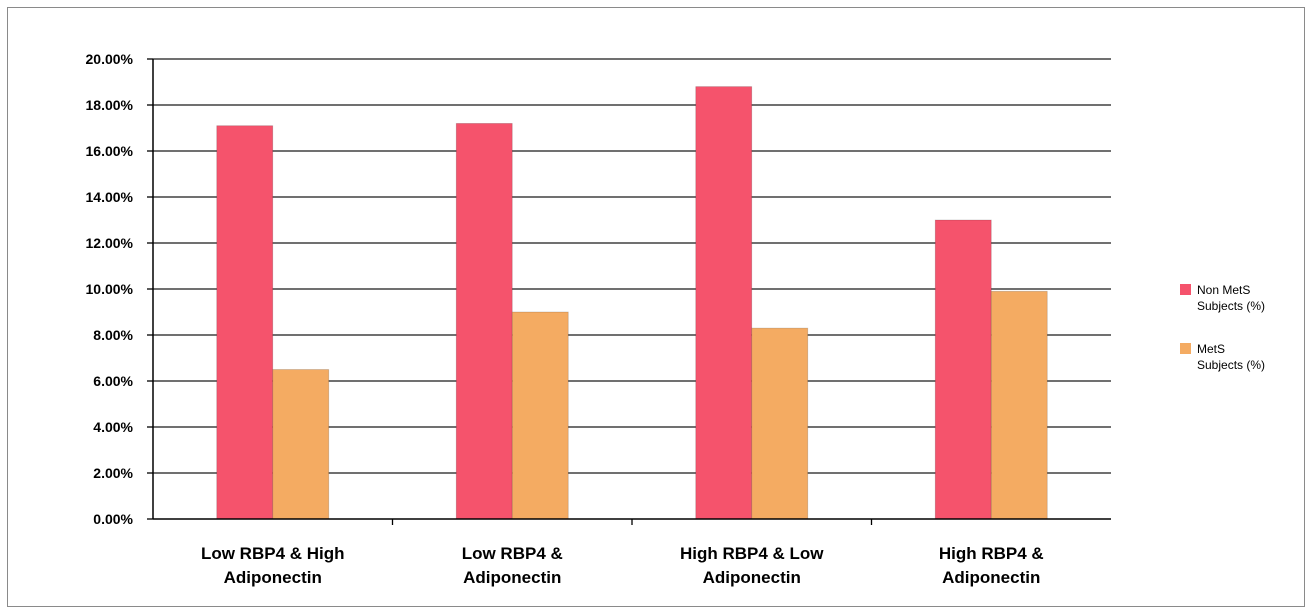 This screenshot has width=1314, height=607. Describe the element at coordinates (752, 553) in the screenshot. I see `x-category-label: High RBP4 & Low` at that location.